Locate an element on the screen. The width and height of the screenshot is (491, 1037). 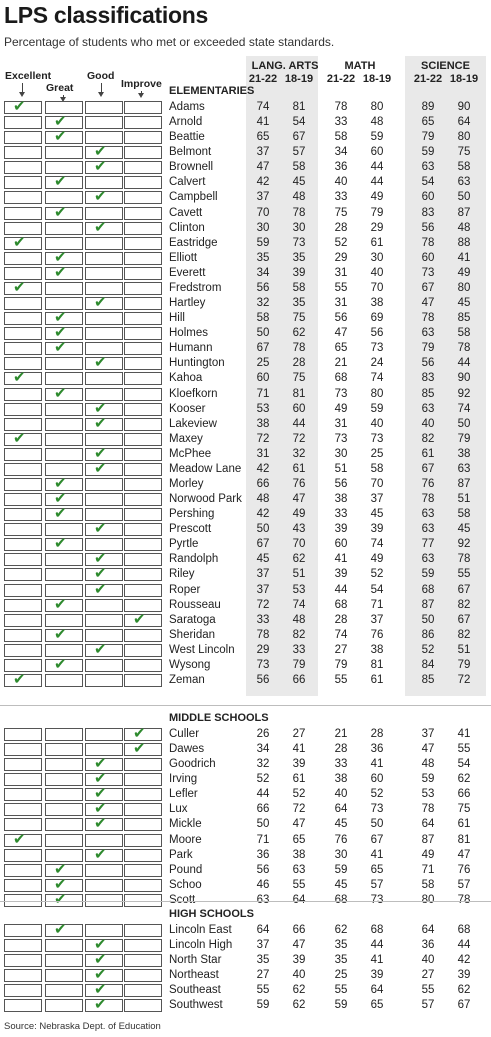
table-row: ✔ Humann 67 78 65 73 79 78 is located at coordinates (245, 348).